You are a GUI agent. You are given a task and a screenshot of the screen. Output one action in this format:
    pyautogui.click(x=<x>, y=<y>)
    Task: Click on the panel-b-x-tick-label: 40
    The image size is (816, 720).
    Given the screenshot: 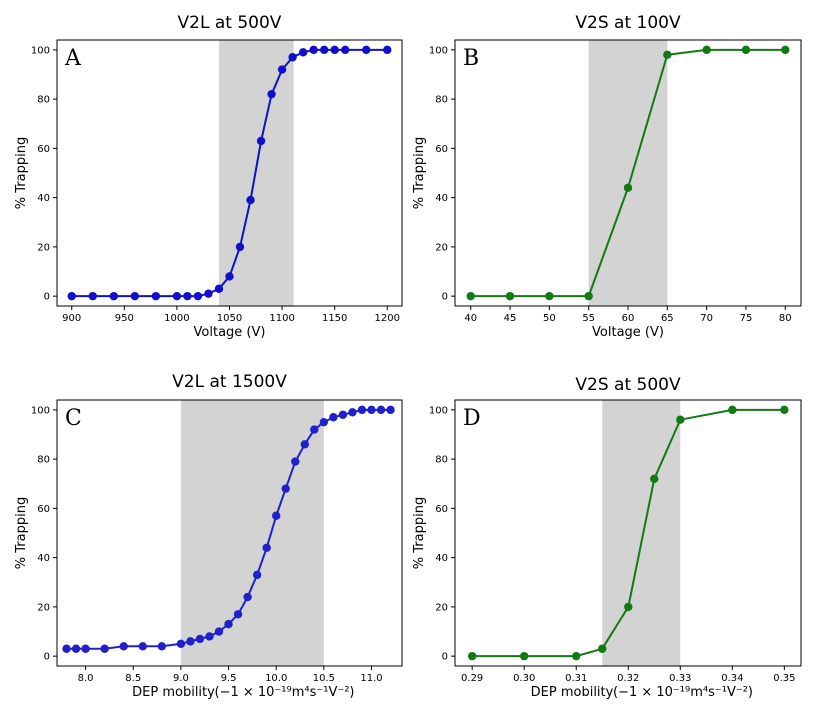 What is the action you would take?
    pyautogui.click(x=470, y=318)
    